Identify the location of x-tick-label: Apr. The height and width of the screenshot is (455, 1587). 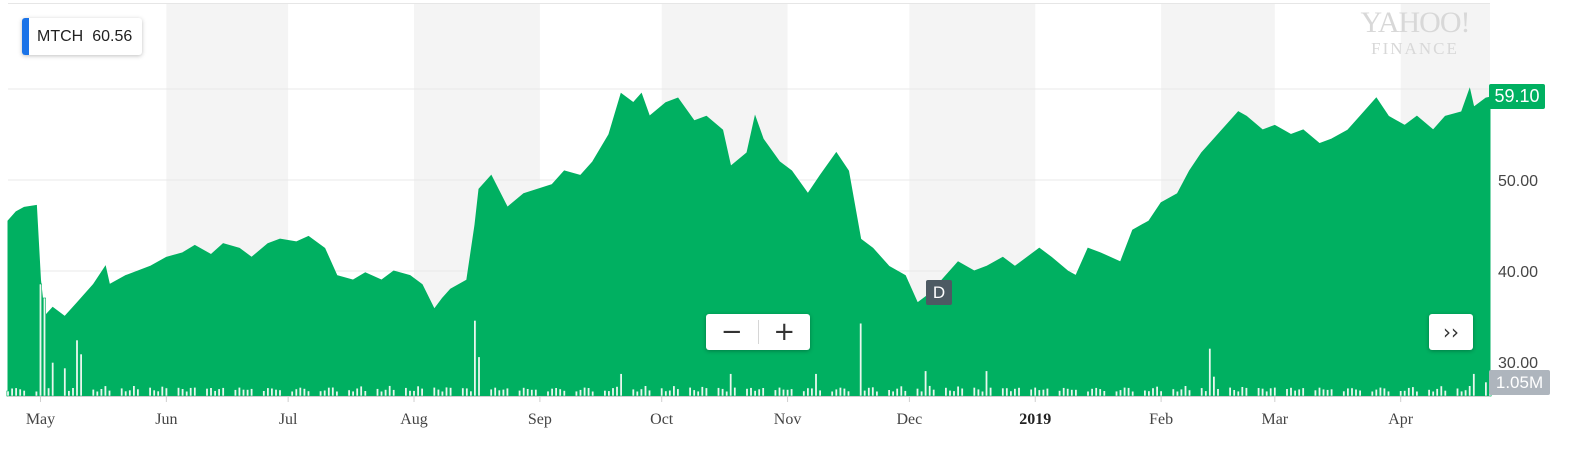
(1401, 419).